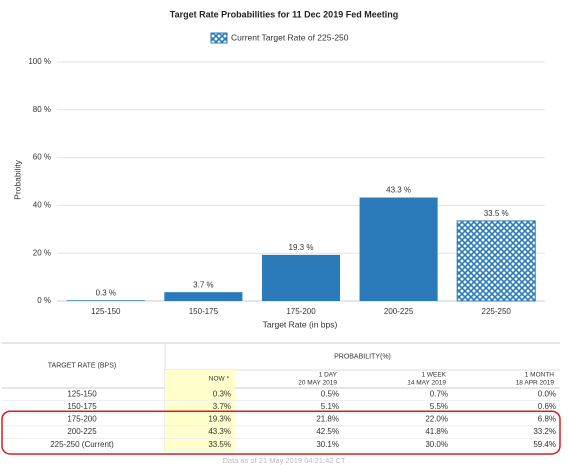 This screenshot has height=465, width=568. I want to click on value-label: 3.7 %, so click(203, 284).